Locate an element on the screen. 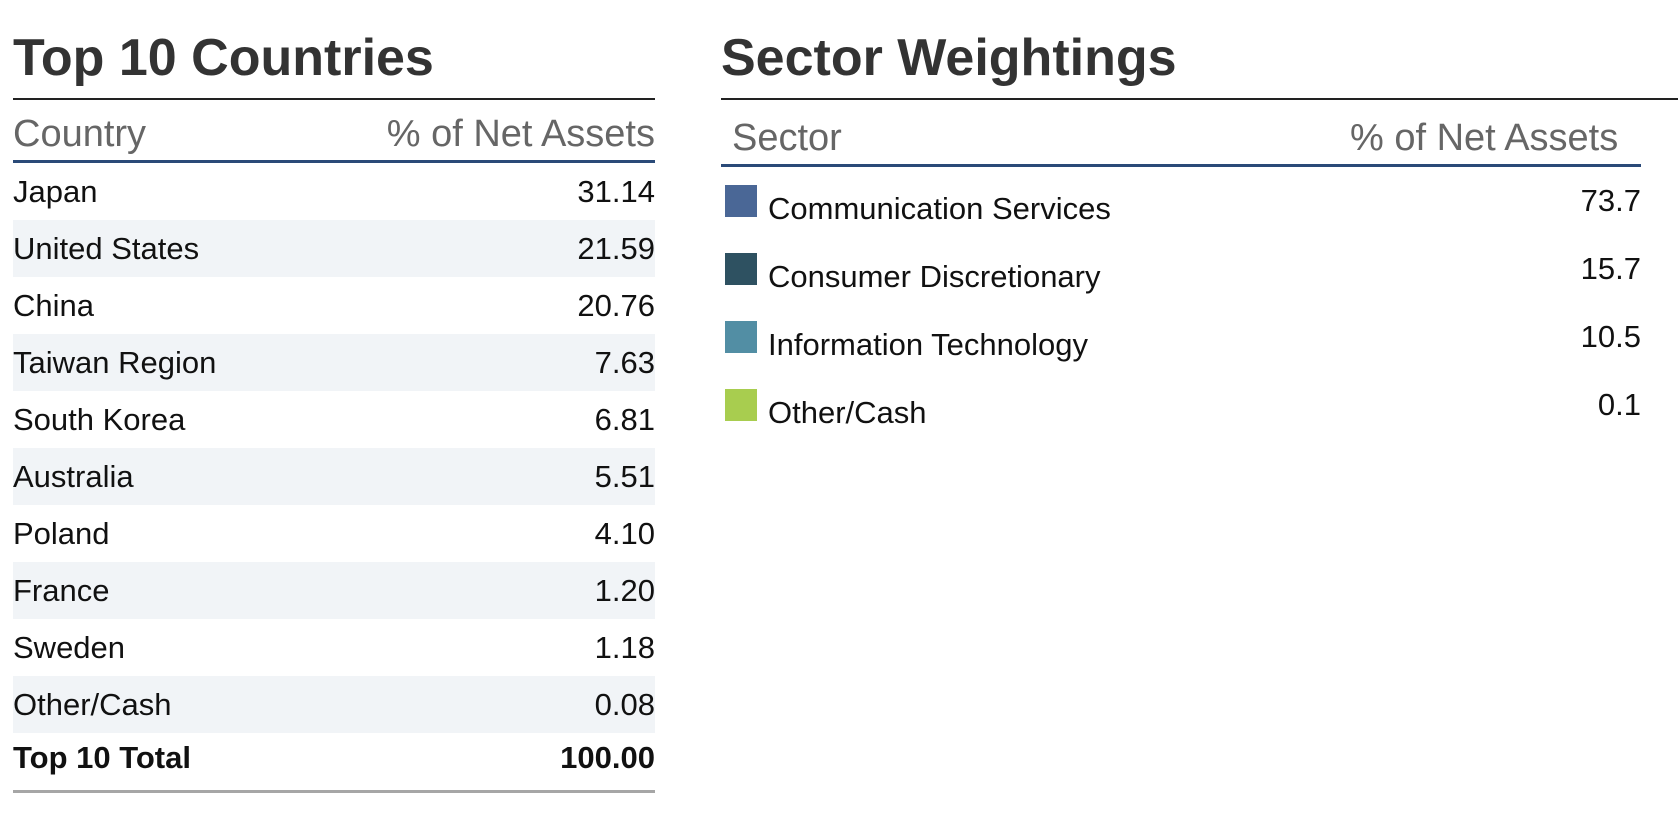 This screenshot has height=818, width=1678. list-item: Information Technology 10.5 is located at coordinates (1181, 343).